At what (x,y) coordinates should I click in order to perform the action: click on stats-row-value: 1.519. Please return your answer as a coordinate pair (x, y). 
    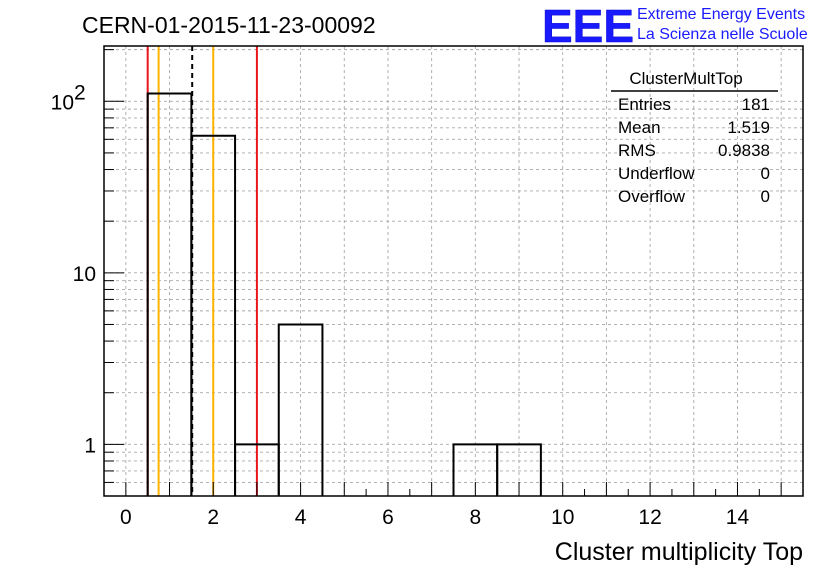
    Looking at the image, I should click on (748, 127).